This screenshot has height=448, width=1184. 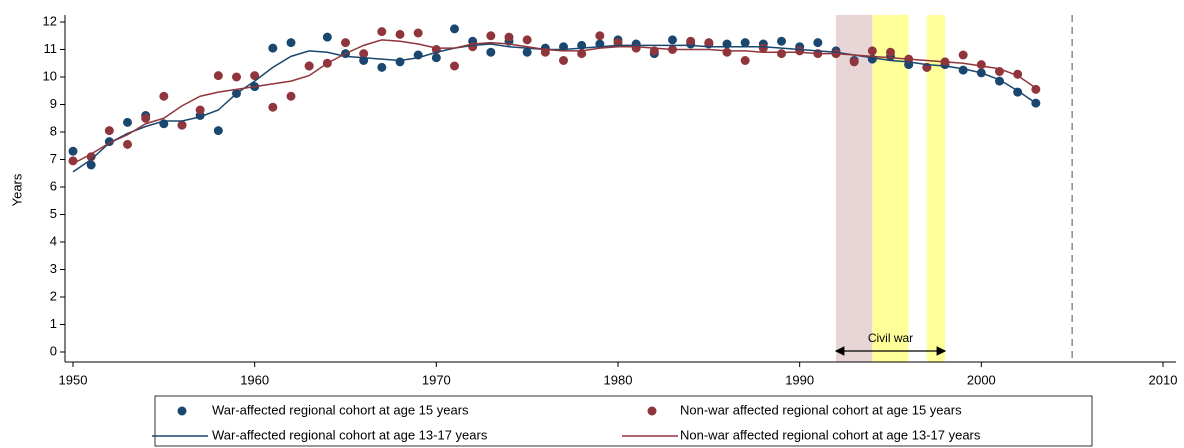 I want to click on annotation-text: Civil war, so click(x=890, y=338).